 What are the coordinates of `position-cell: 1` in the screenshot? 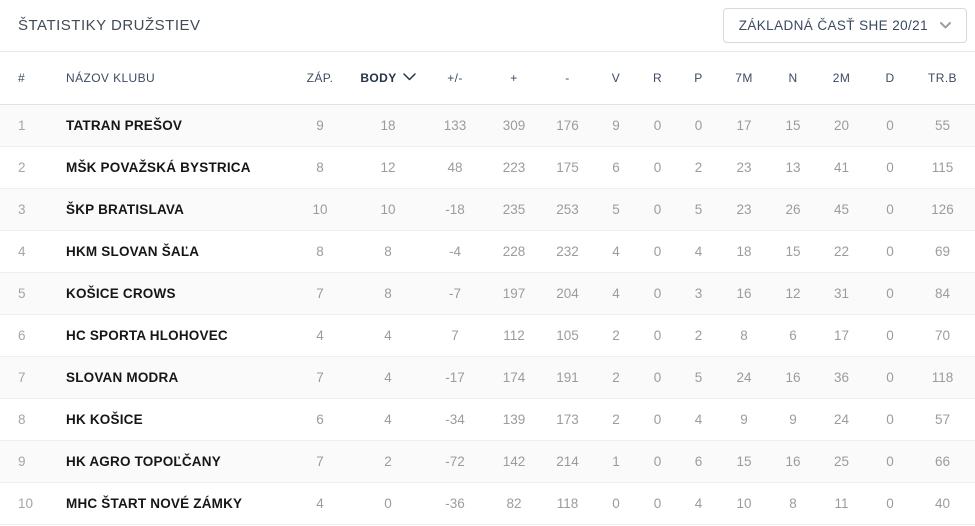 It's located at (32, 125).